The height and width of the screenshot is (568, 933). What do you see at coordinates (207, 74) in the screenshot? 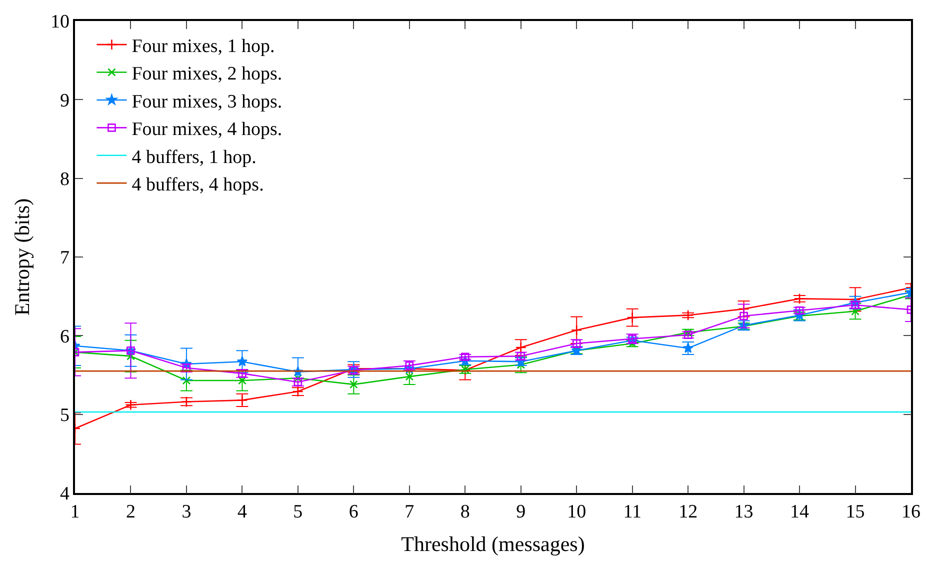
I see `legend-label: Four mixes, 2 hops.` at bounding box center [207, 74].